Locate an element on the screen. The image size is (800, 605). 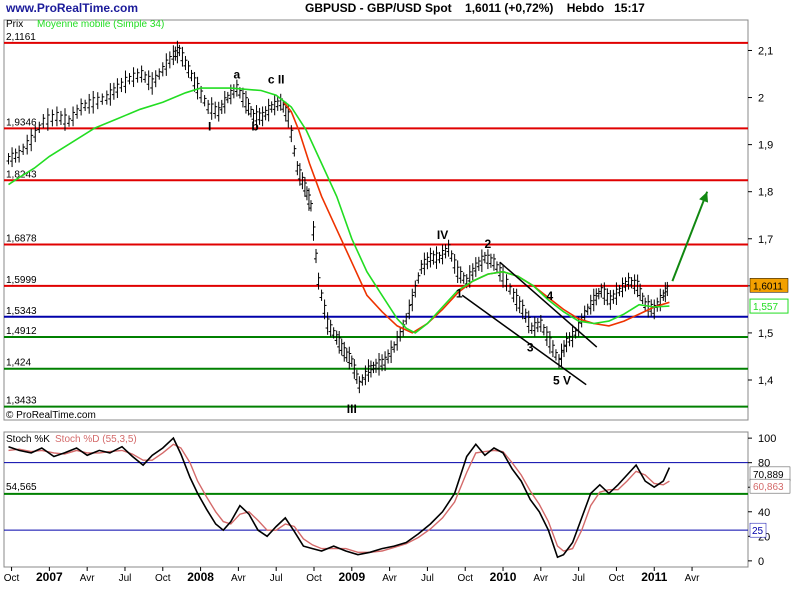
x-tick-label: 2007 is located at coordinates (49, 577).